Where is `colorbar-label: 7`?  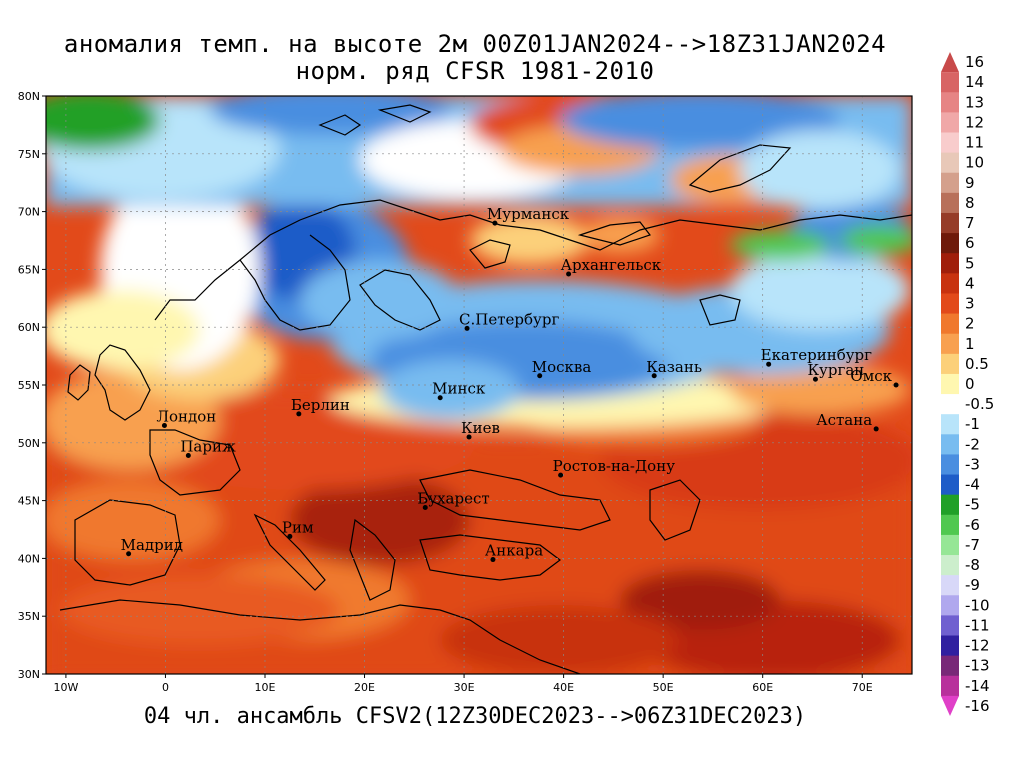
colorbar-label: 7 is located at coordinates (970, 223).